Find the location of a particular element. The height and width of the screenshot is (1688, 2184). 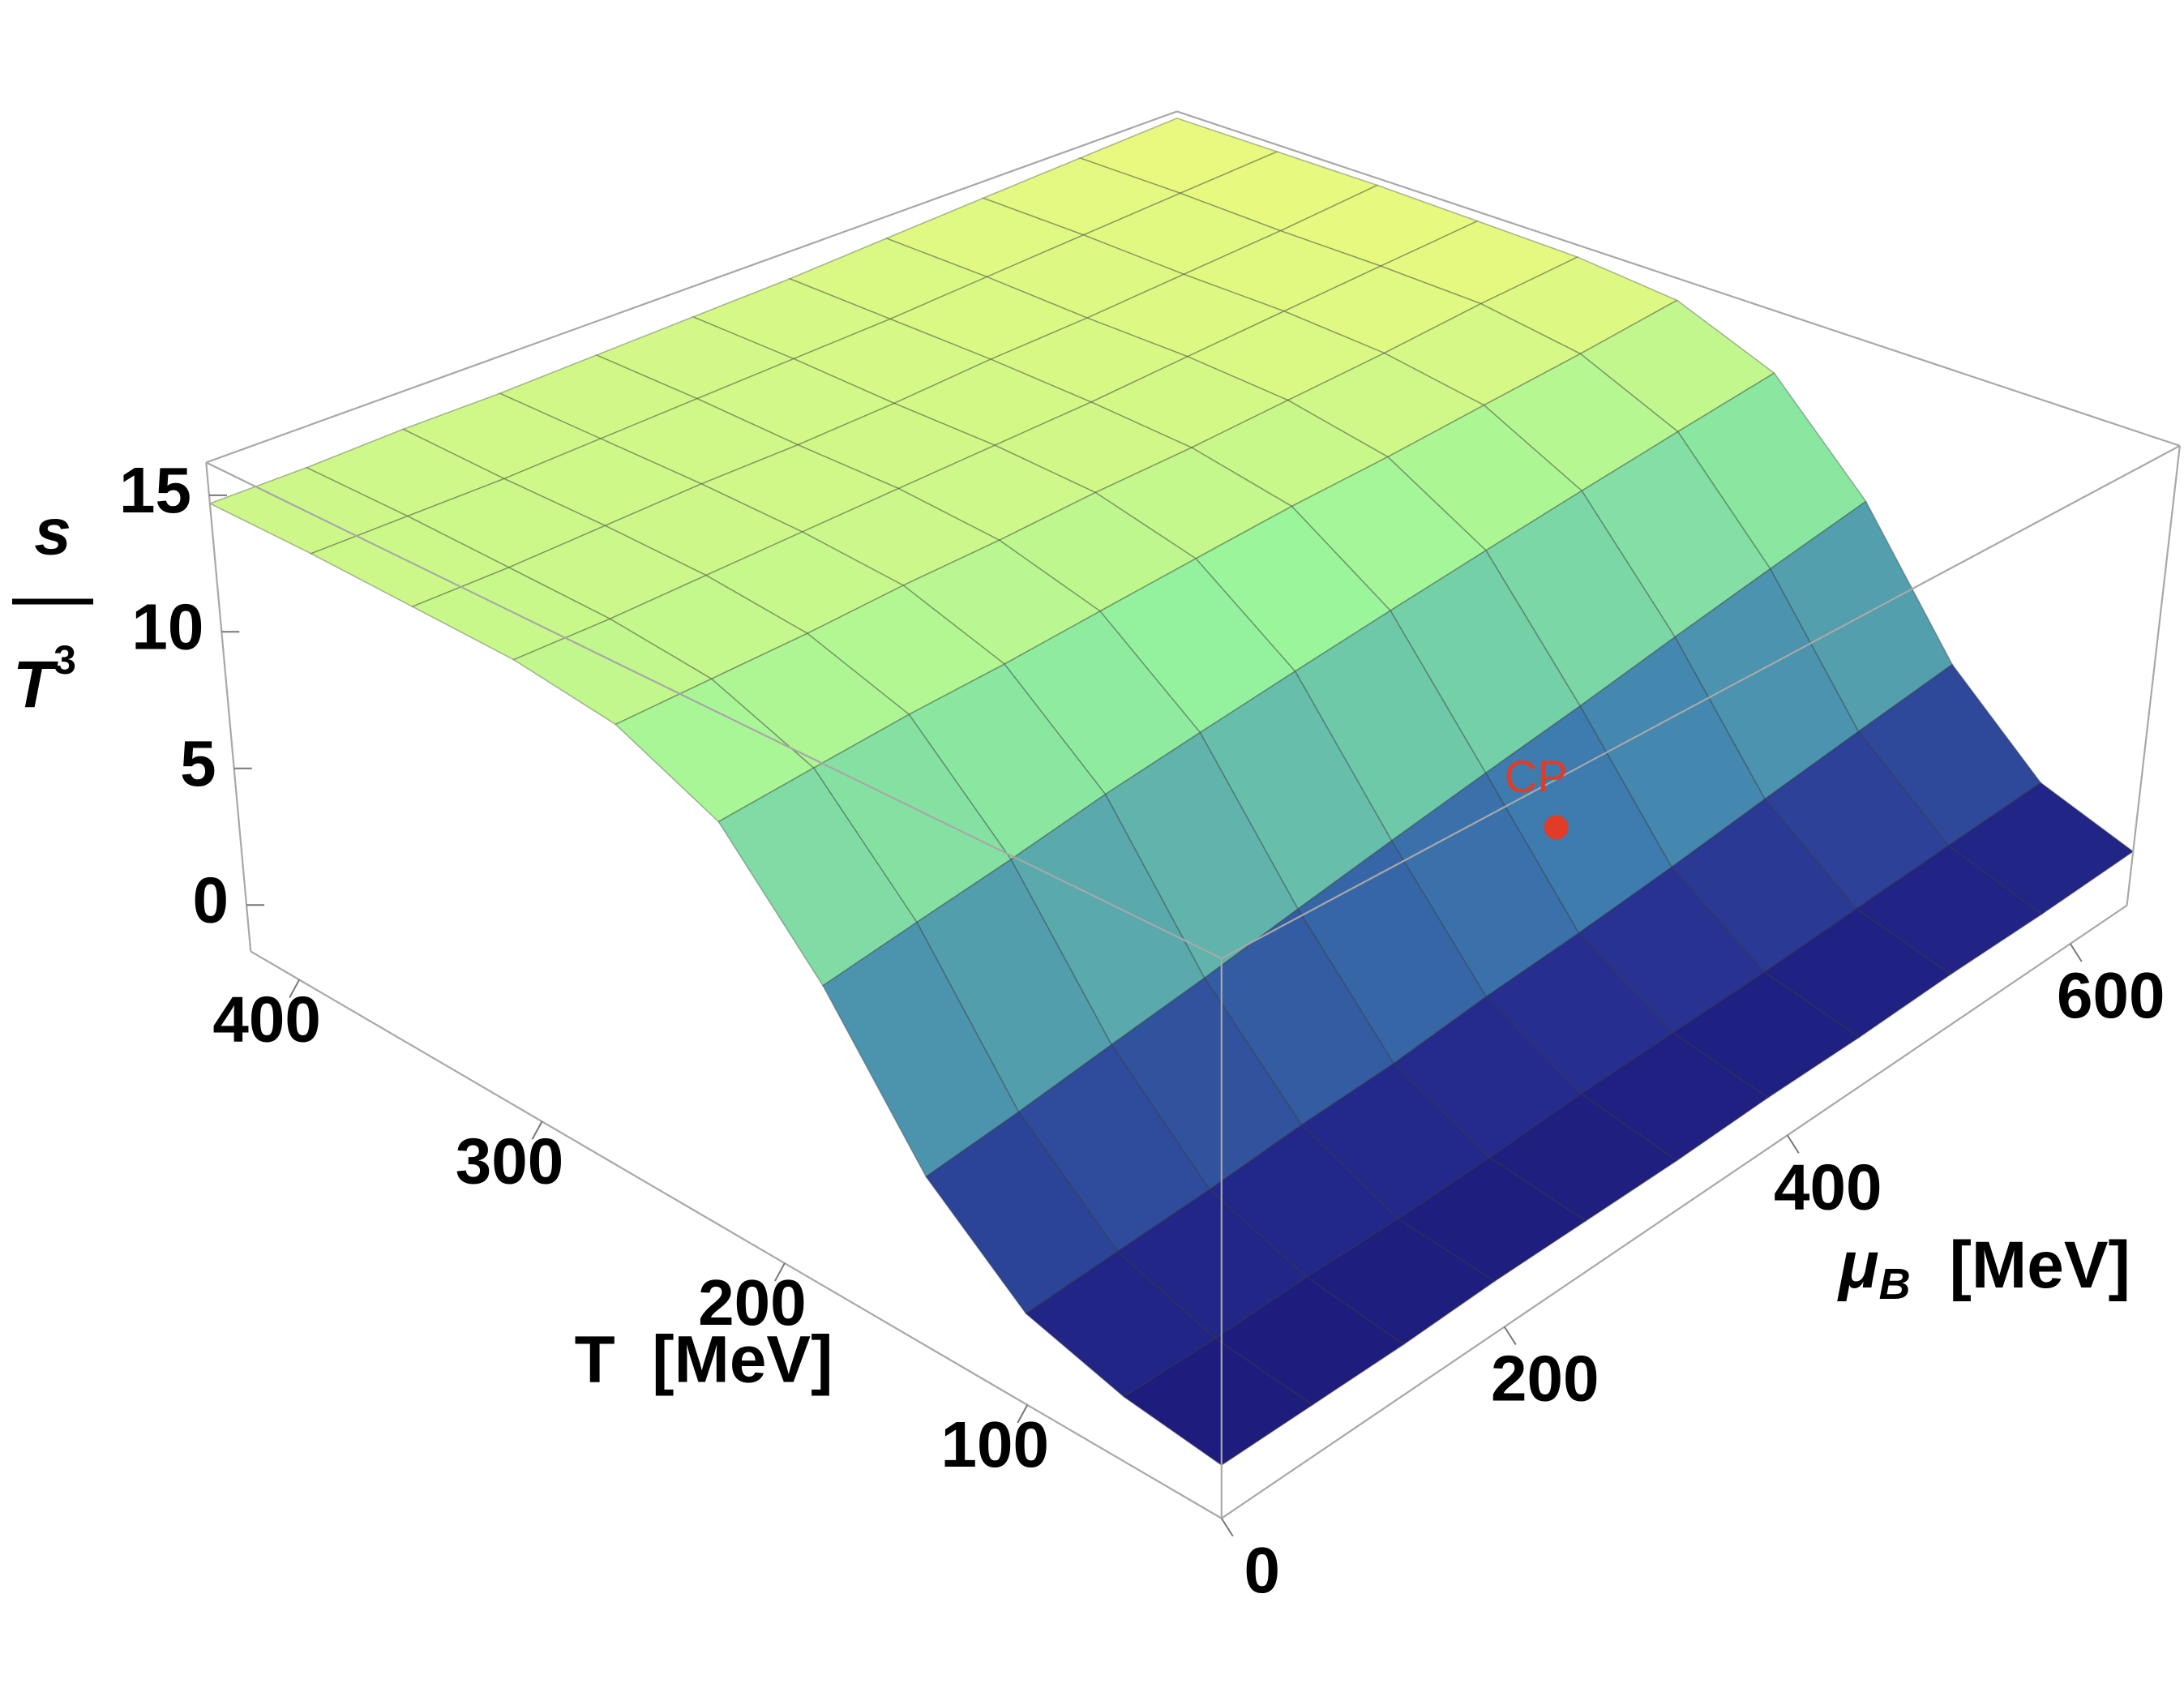

mu-axis-unit: [MeV] is located at coordinates (2040, 1265).